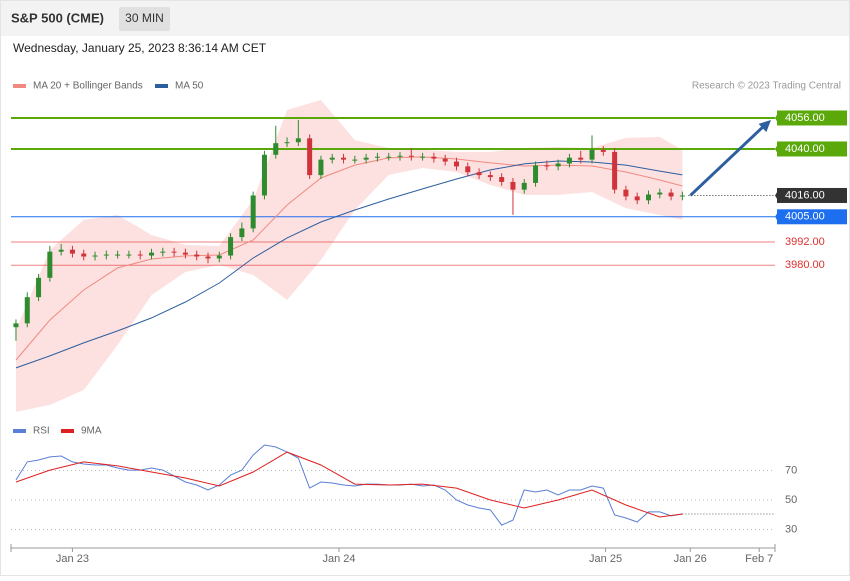 This screenshot has width=850, height=581. I want to click on timeframe: 30 MIN, so click(144, 18).